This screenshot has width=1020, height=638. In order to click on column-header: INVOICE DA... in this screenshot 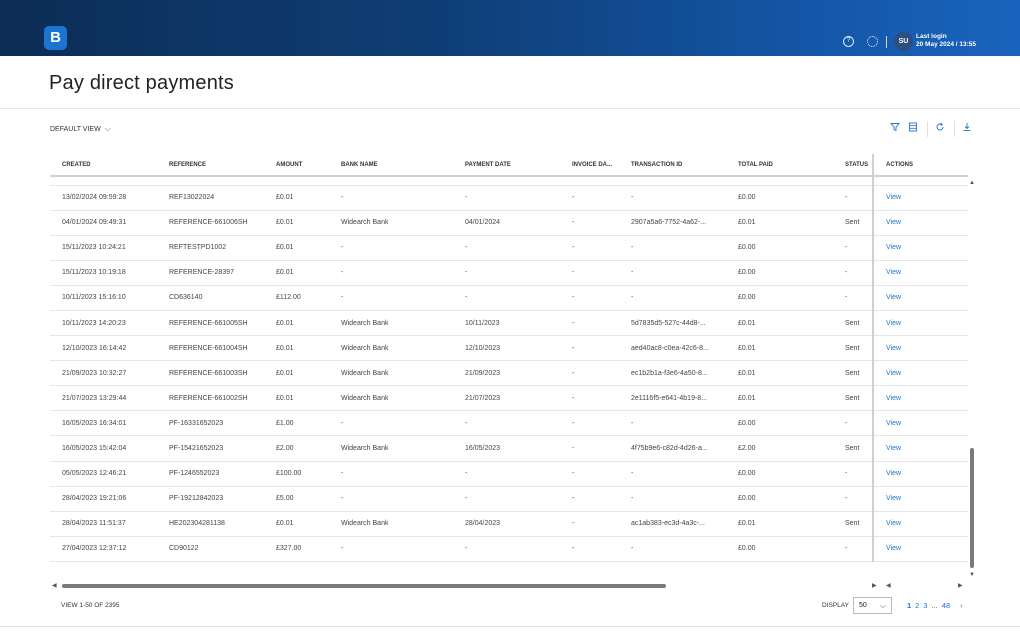, I will do `click(589, 165)`.